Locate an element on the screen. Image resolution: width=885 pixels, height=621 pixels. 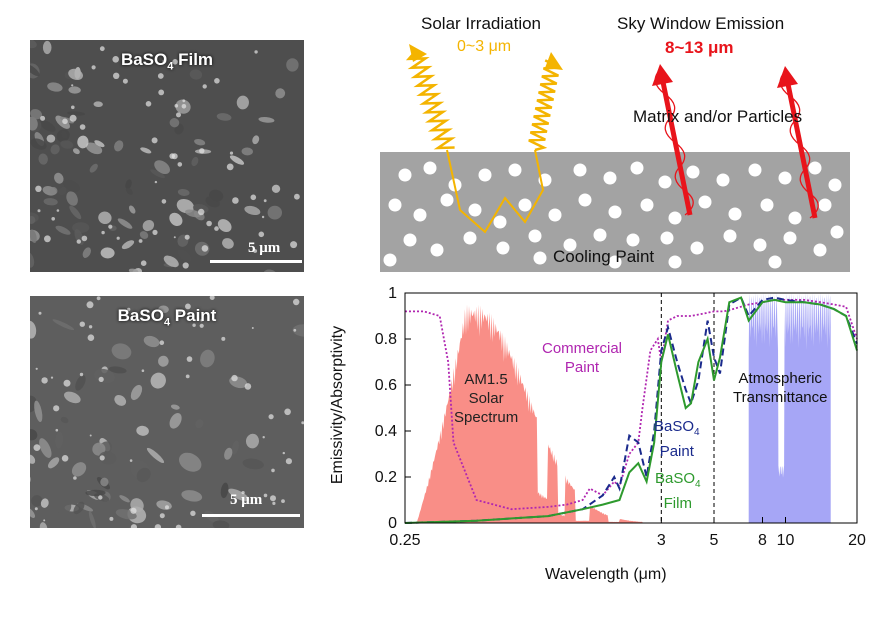
paint-label: Cooling Paint is located at coordinates (604, 256).